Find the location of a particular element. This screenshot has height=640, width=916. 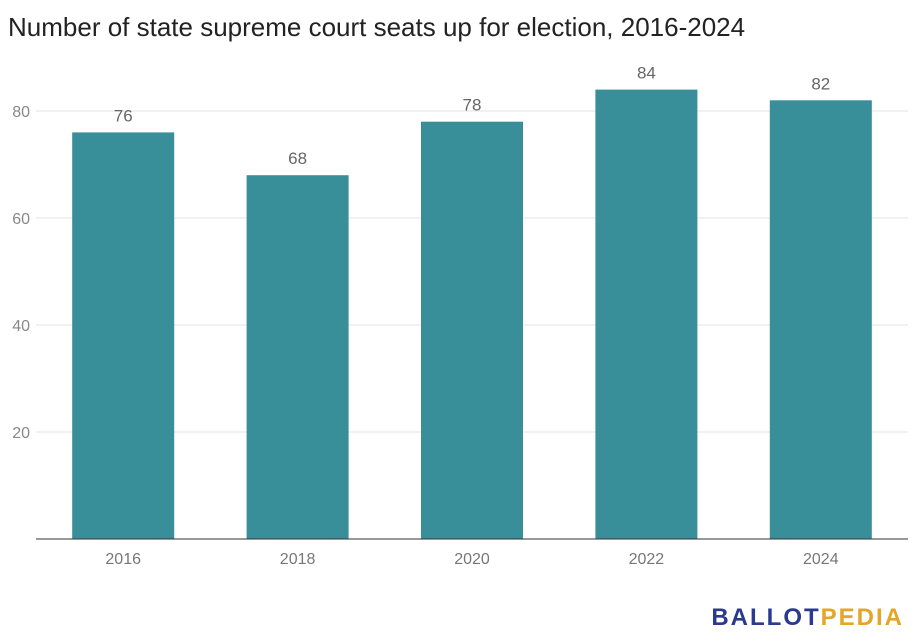

data-label: 78 is located at coordinates (472, 105).